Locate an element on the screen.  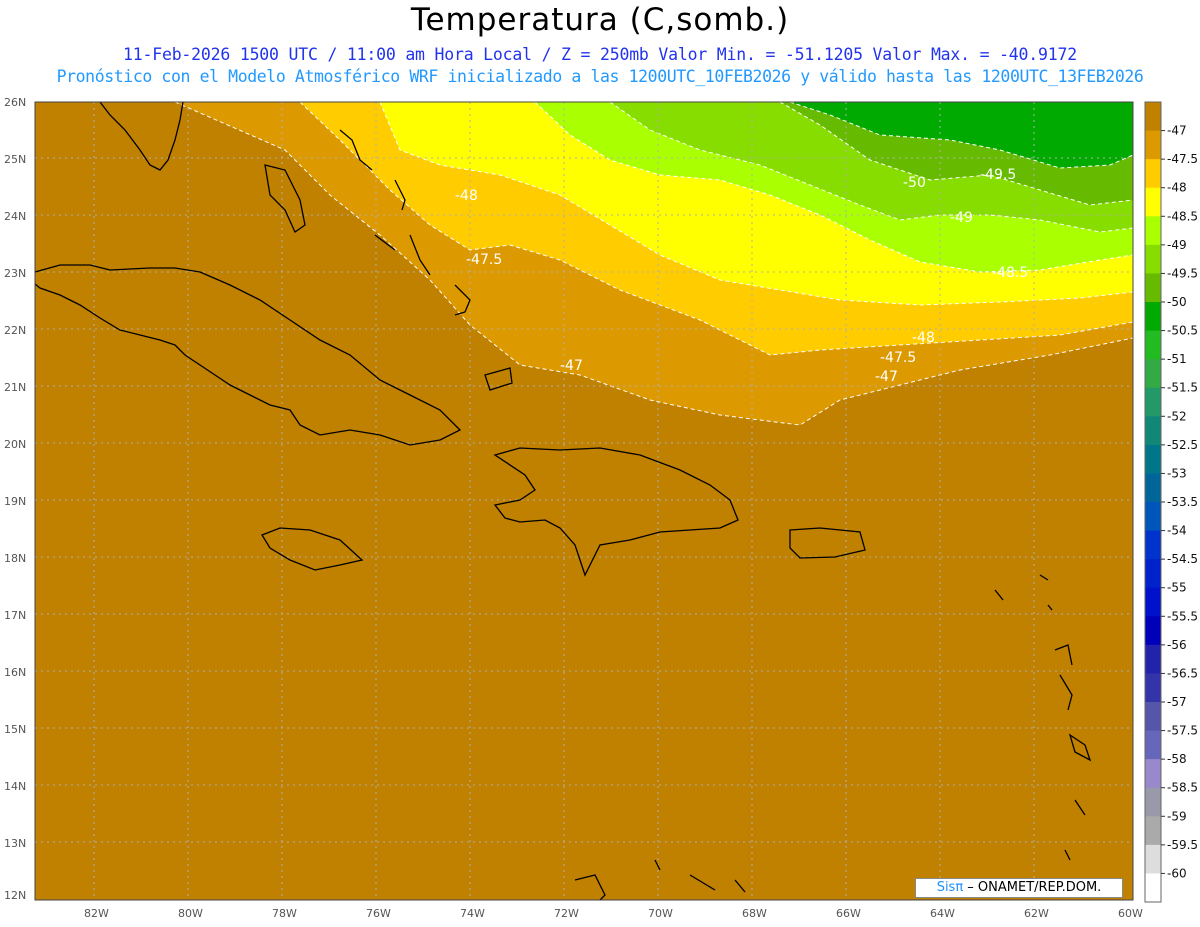
colorbar-label: -54 is located at coordinates (1177, 531).